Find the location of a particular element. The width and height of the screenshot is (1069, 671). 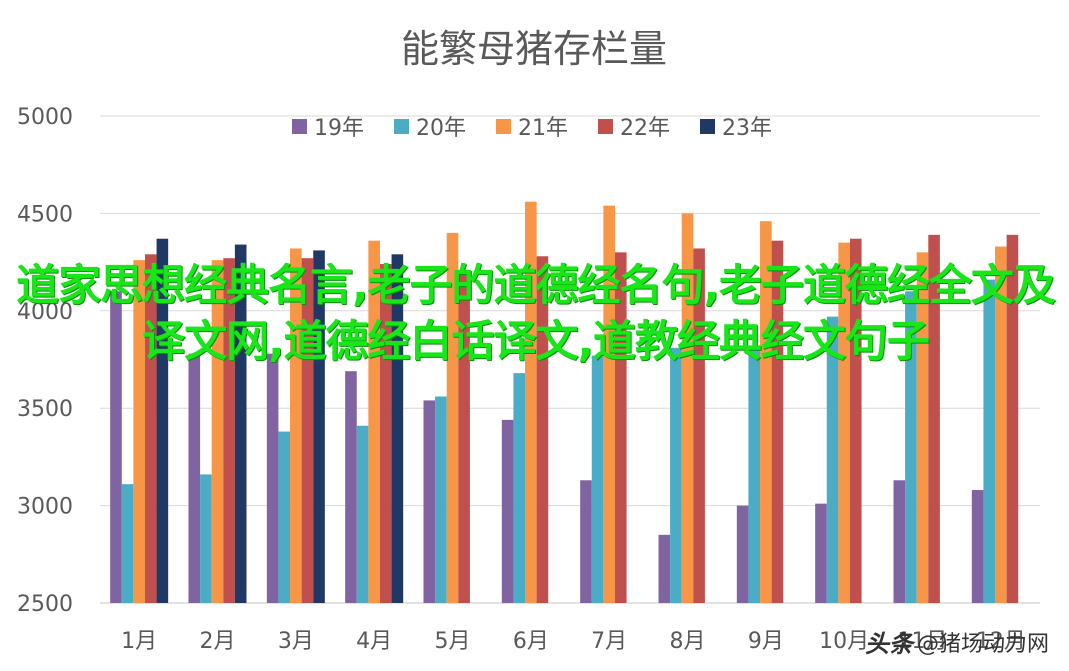

legend-label-21年: 21年 is located at coordinates (543, 128).